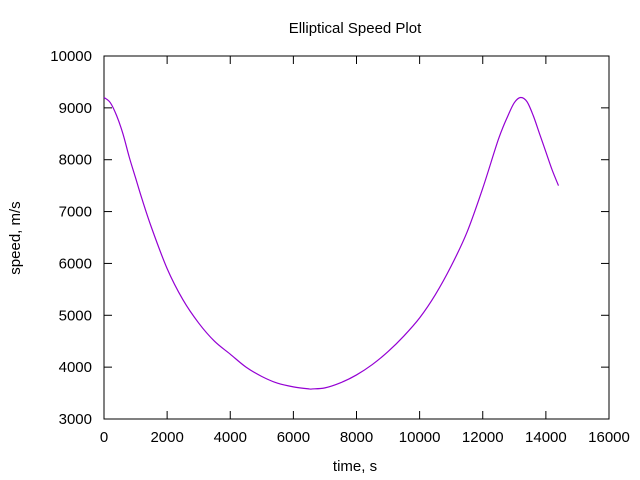  What do you see at coordinates (75, 367) in the screenshot?
I see `y-tick-label: 4000` at bounding box center [75, 367].